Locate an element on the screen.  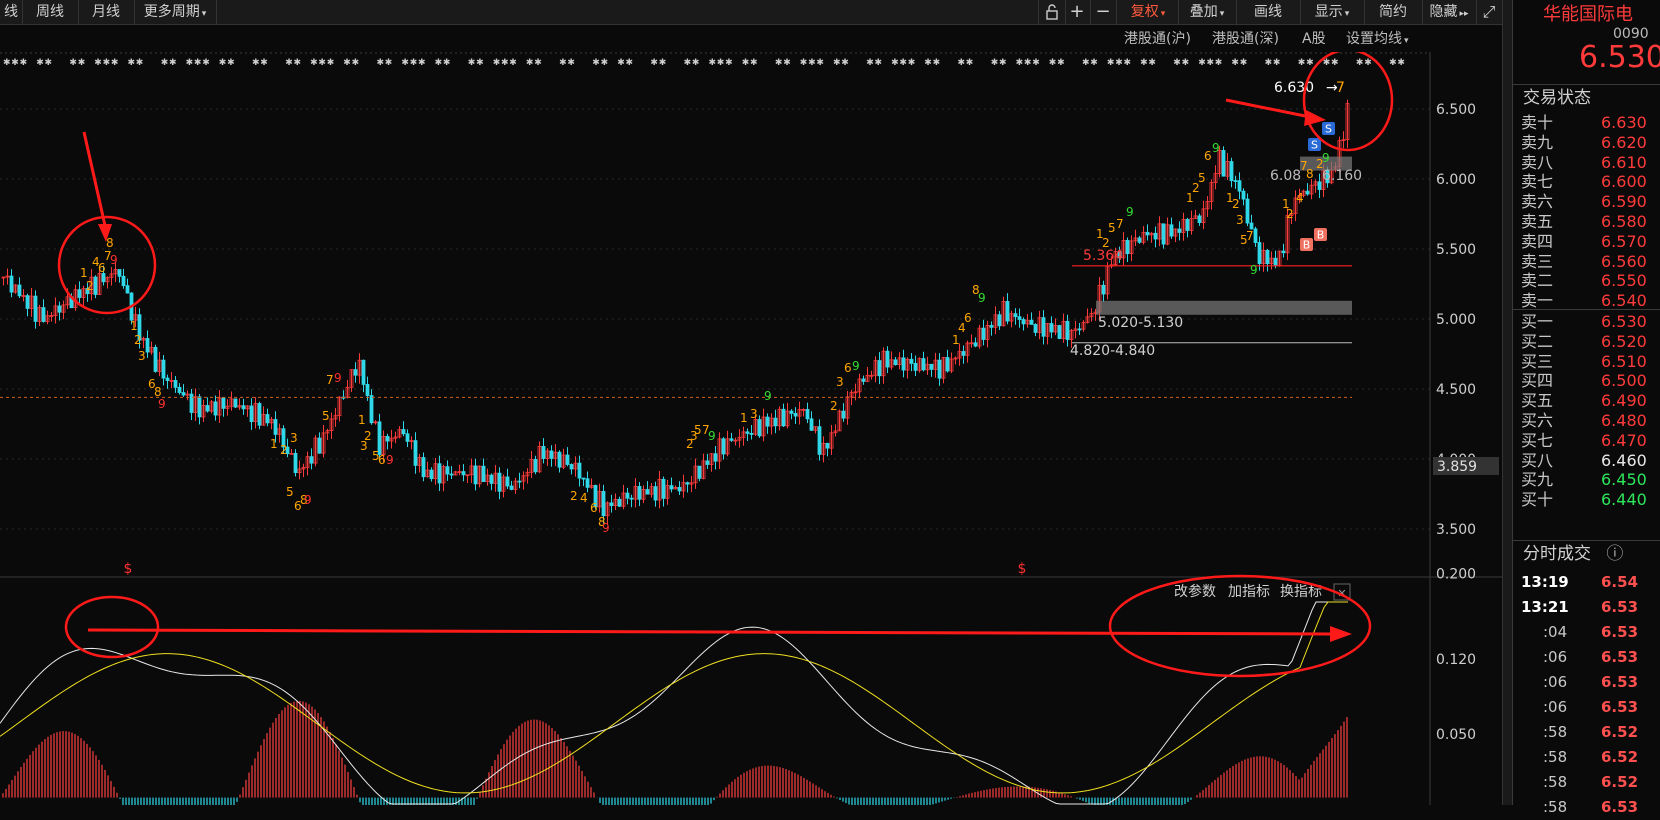
switch-indicator-button: 换指标 is located at coordinates (1301, 591).